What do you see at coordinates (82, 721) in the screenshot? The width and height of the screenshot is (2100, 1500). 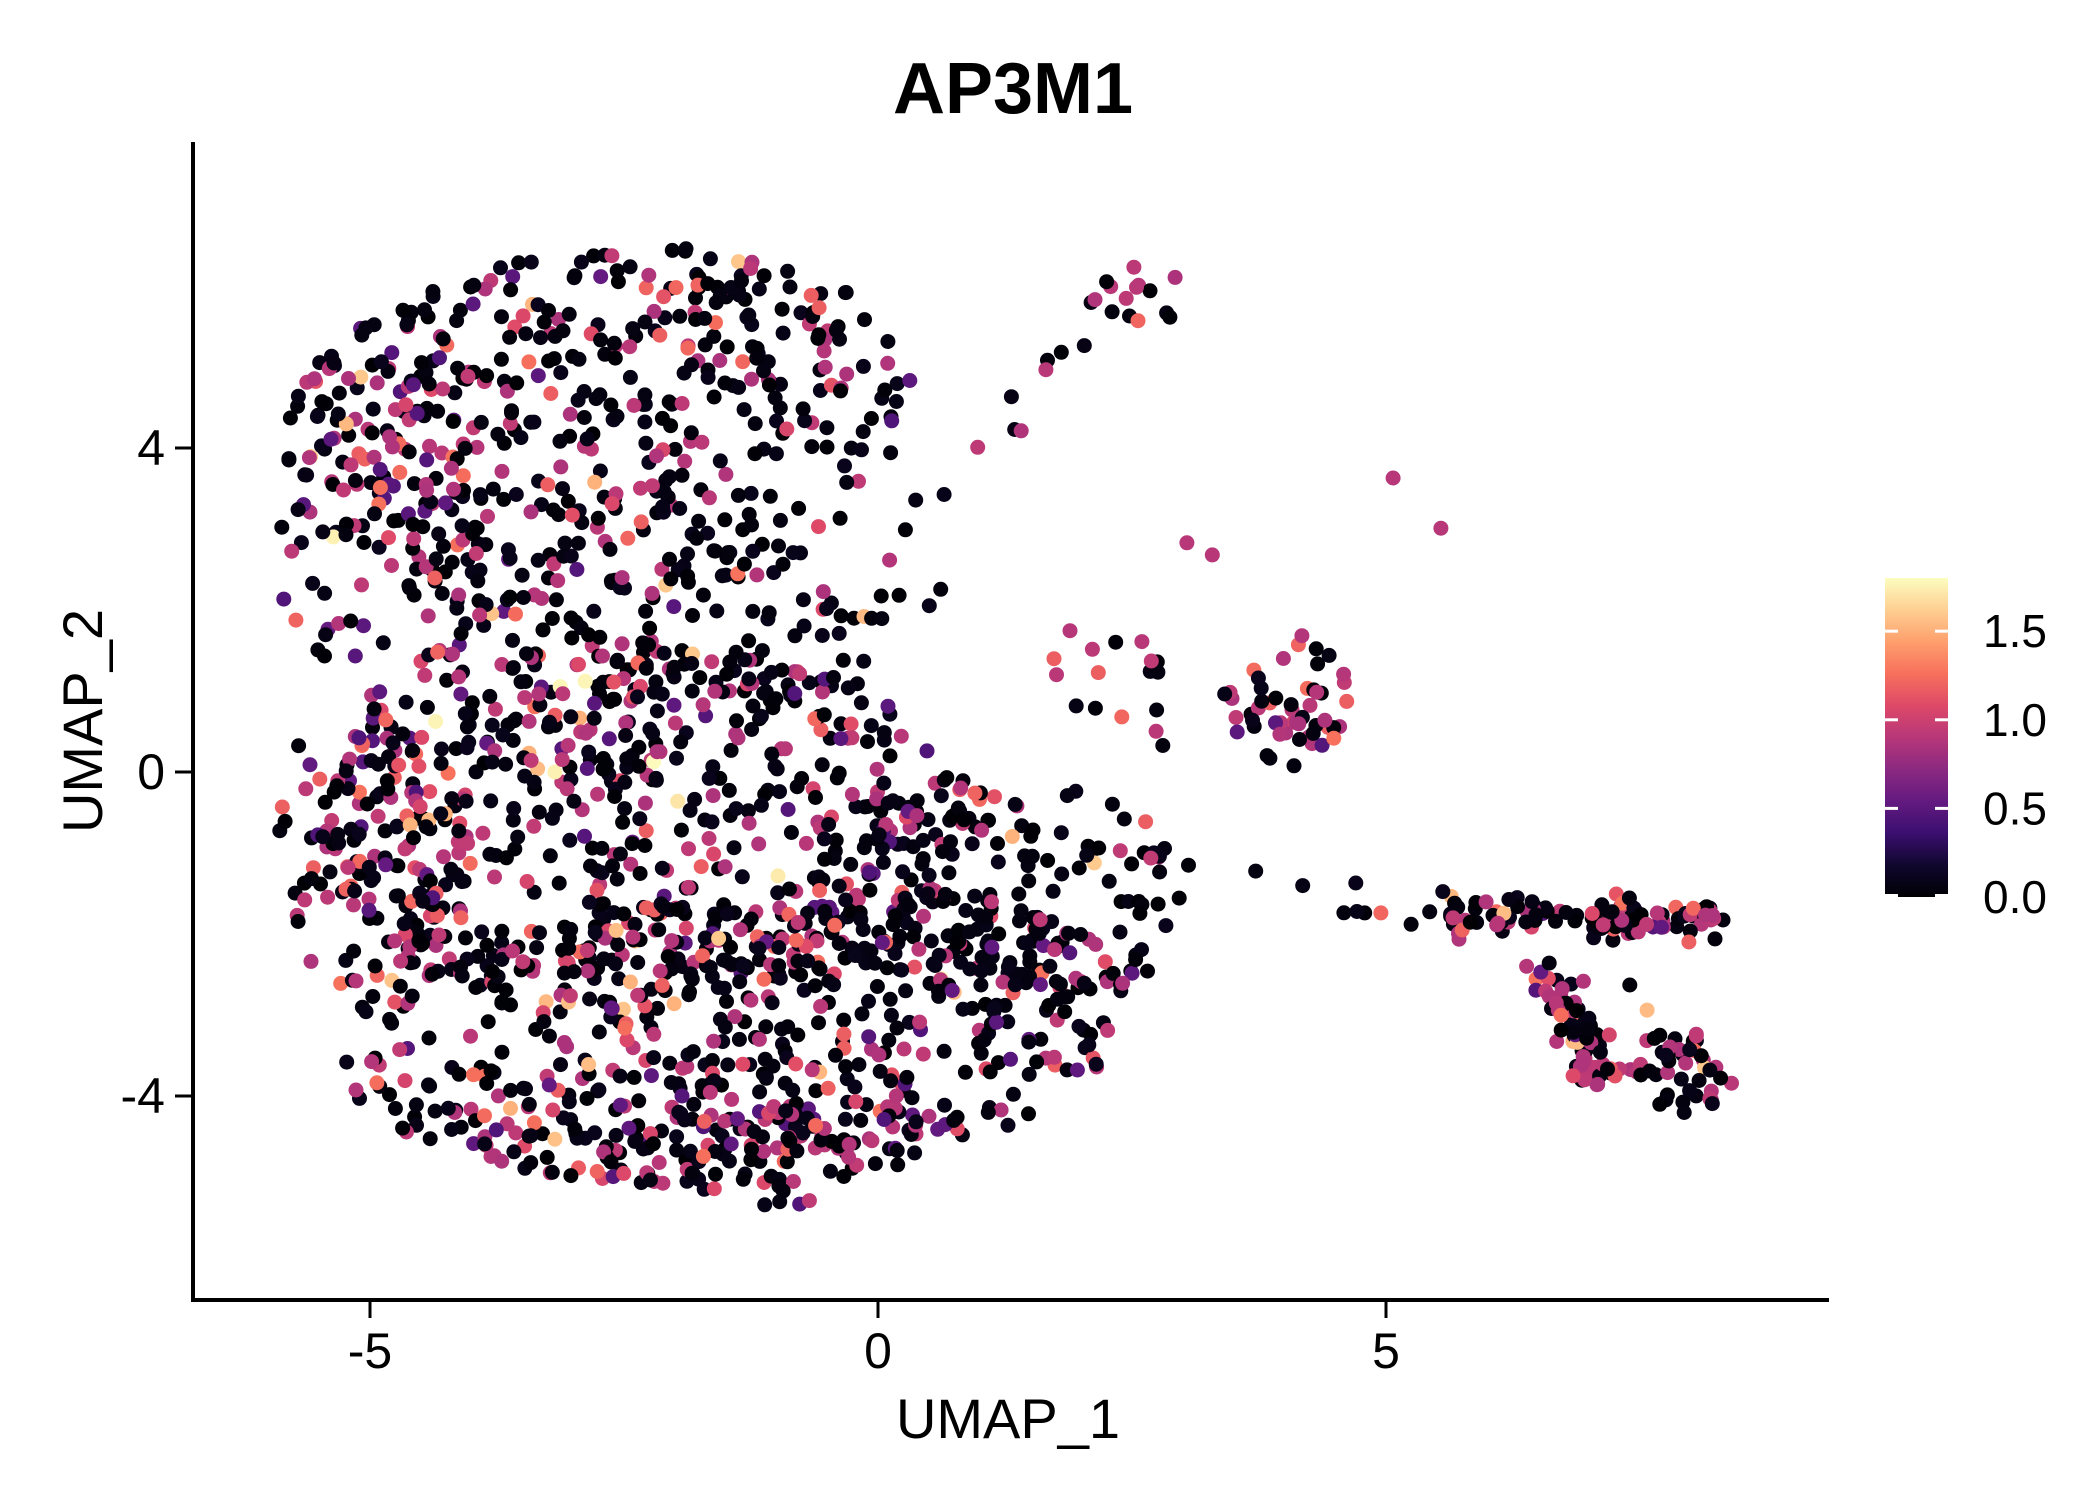 I see `y-axis-title: UMAP_2` at bounding box center [82, 721].